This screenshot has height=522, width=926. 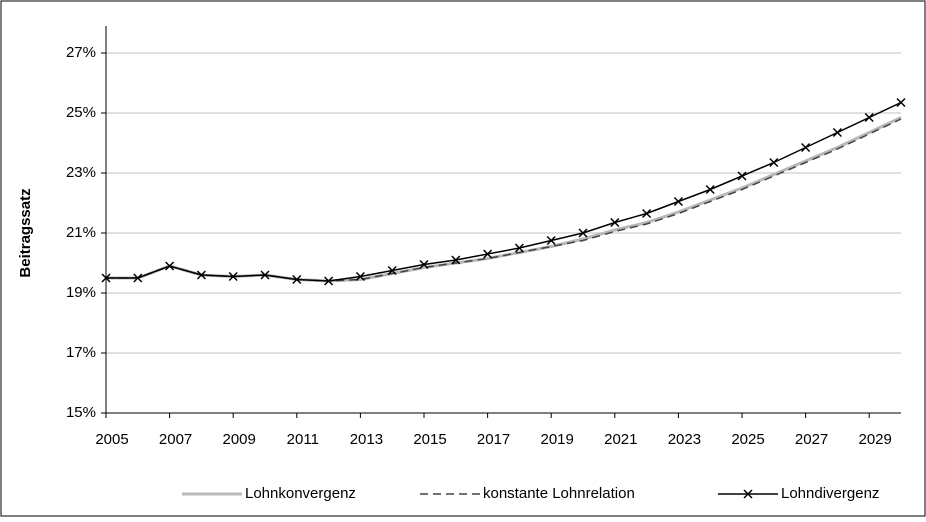 What do you see at coordinates (366, 439) in the screenshot?
I see `x-tick-label: 2013` at bounding box center [366, 439].